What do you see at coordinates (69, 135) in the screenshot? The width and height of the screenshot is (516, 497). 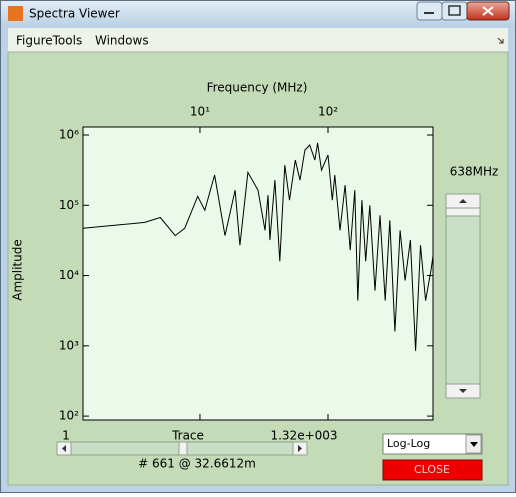 I see `y-tick-label: 10⁶` at bounding box center [69, 135].